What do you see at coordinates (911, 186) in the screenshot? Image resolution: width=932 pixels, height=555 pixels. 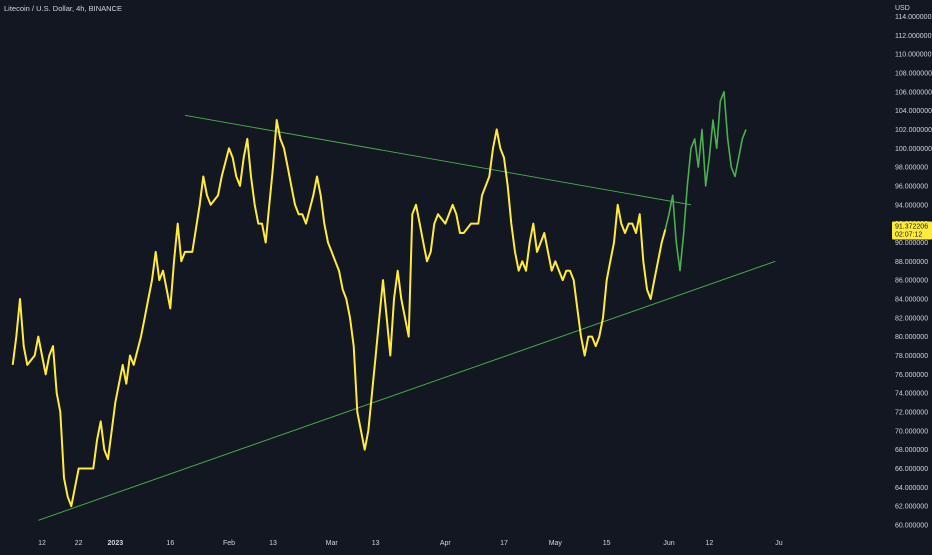 I see `y-tick-label: 96.000000` at bounding box center [911, 186].